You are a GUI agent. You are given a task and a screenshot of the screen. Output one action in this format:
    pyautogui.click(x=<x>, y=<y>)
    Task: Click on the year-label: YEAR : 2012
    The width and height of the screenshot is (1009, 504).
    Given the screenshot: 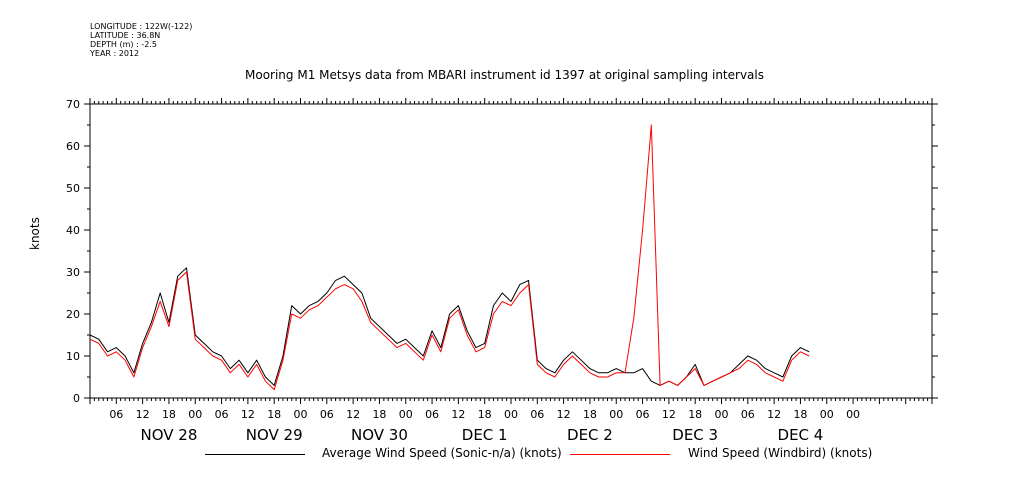 What is the action you would take?
    pyautogui.click(x=115, y=53)
    